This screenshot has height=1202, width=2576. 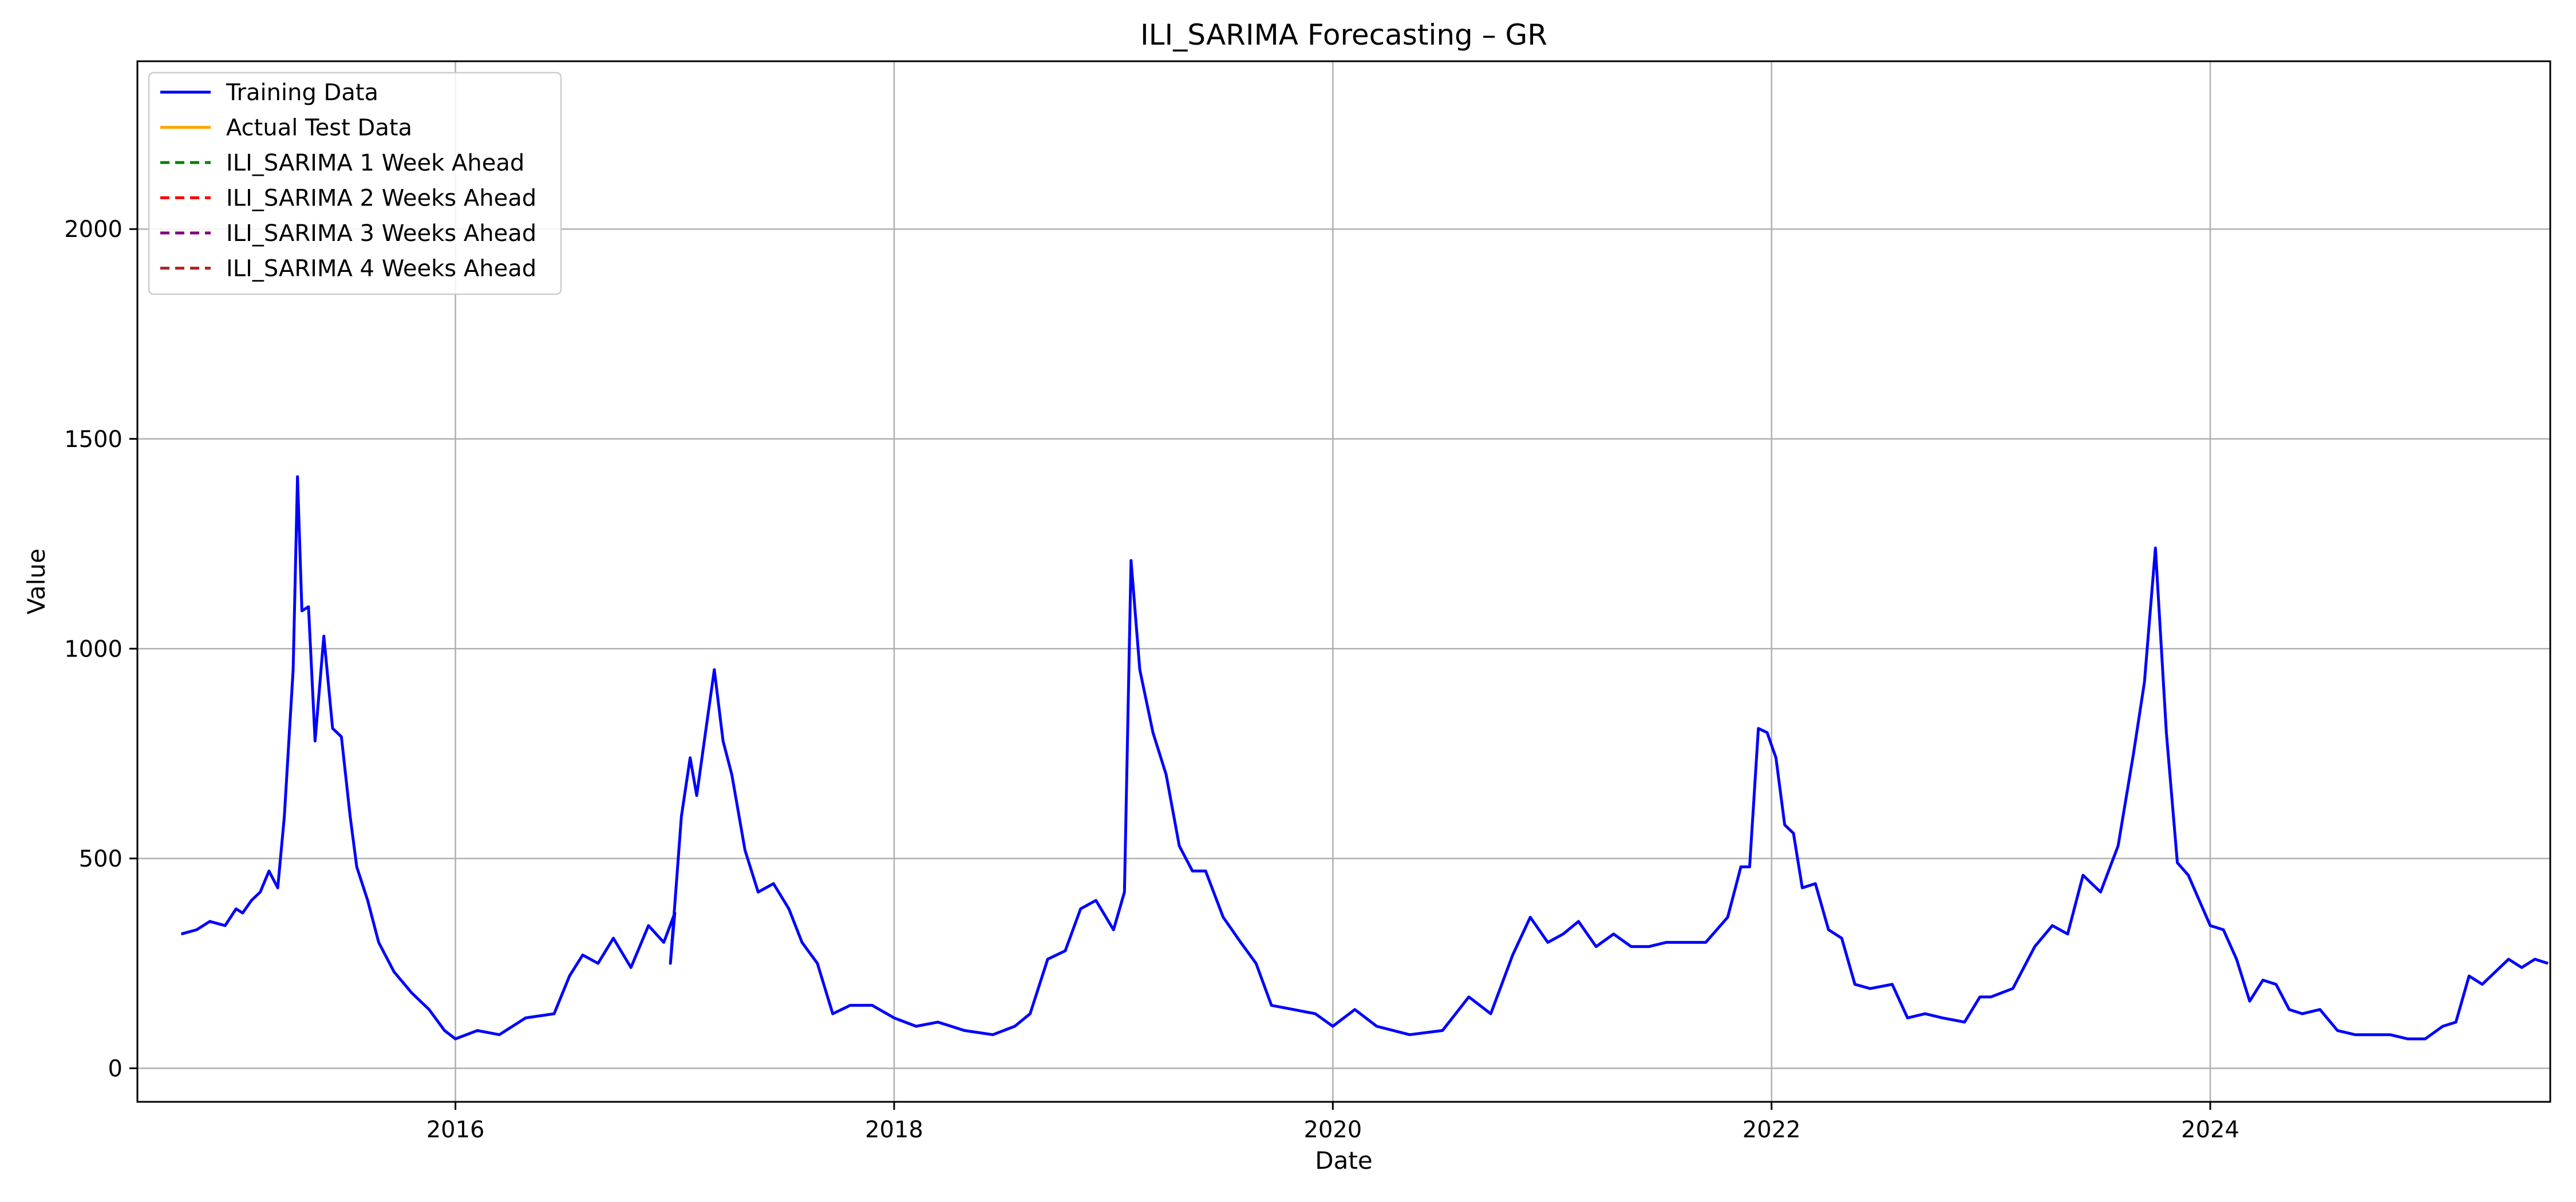 I want to click on x-tick-label: 2024, so click(x=2210, y=1130).